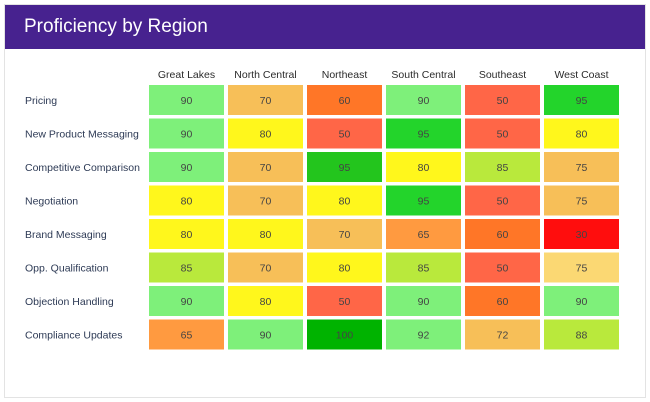 This screenshot has width=650, height=402. Describe the element at coordinates (186, 75) in the screenshot. I see `column-label: Great Lakes` at that location.